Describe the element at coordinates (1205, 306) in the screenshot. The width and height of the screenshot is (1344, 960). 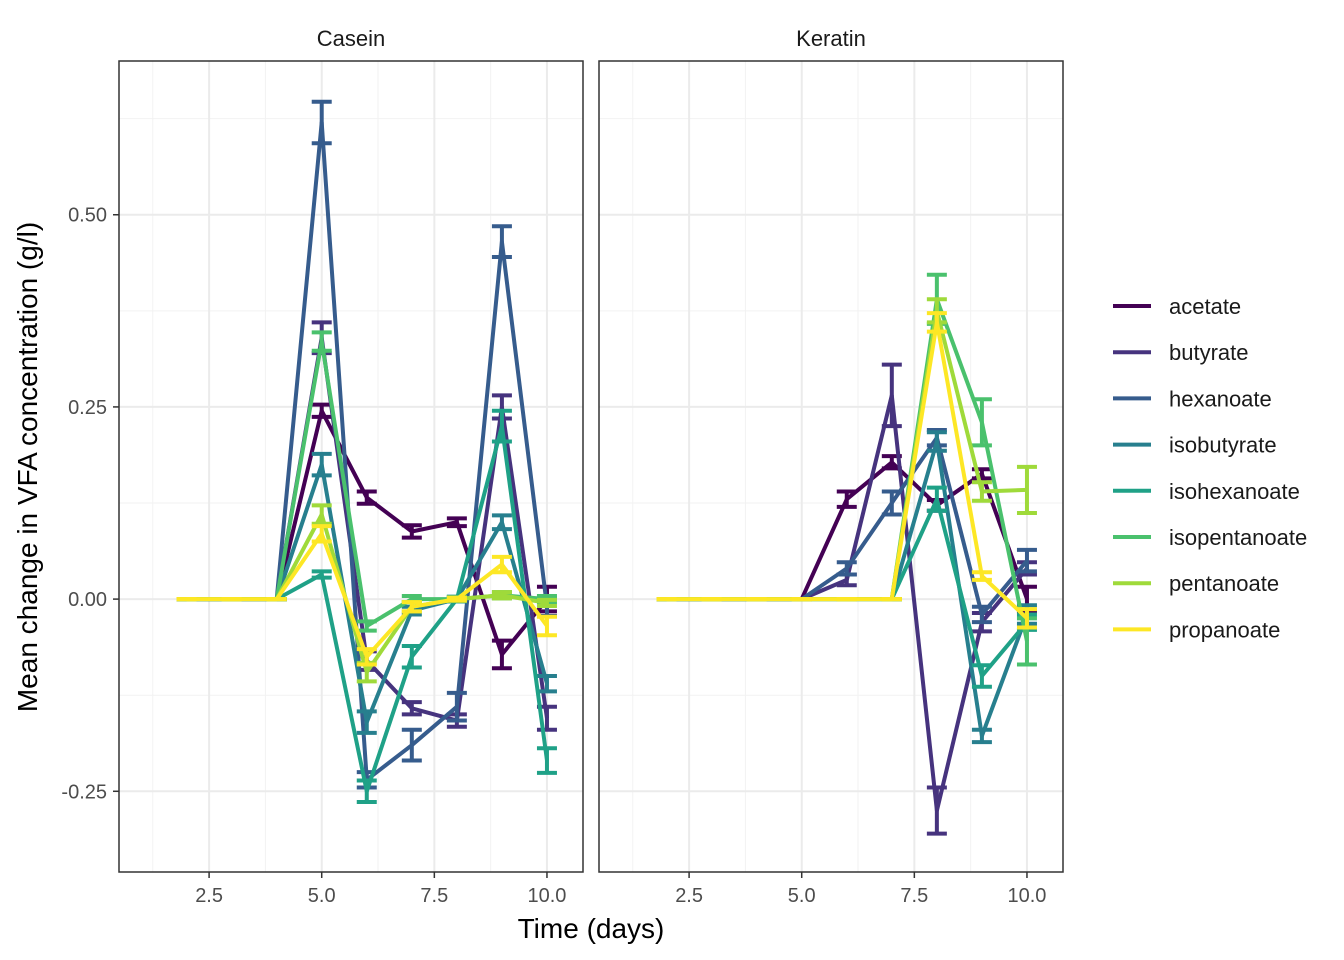
I see `legend-label: acetate` at that location.